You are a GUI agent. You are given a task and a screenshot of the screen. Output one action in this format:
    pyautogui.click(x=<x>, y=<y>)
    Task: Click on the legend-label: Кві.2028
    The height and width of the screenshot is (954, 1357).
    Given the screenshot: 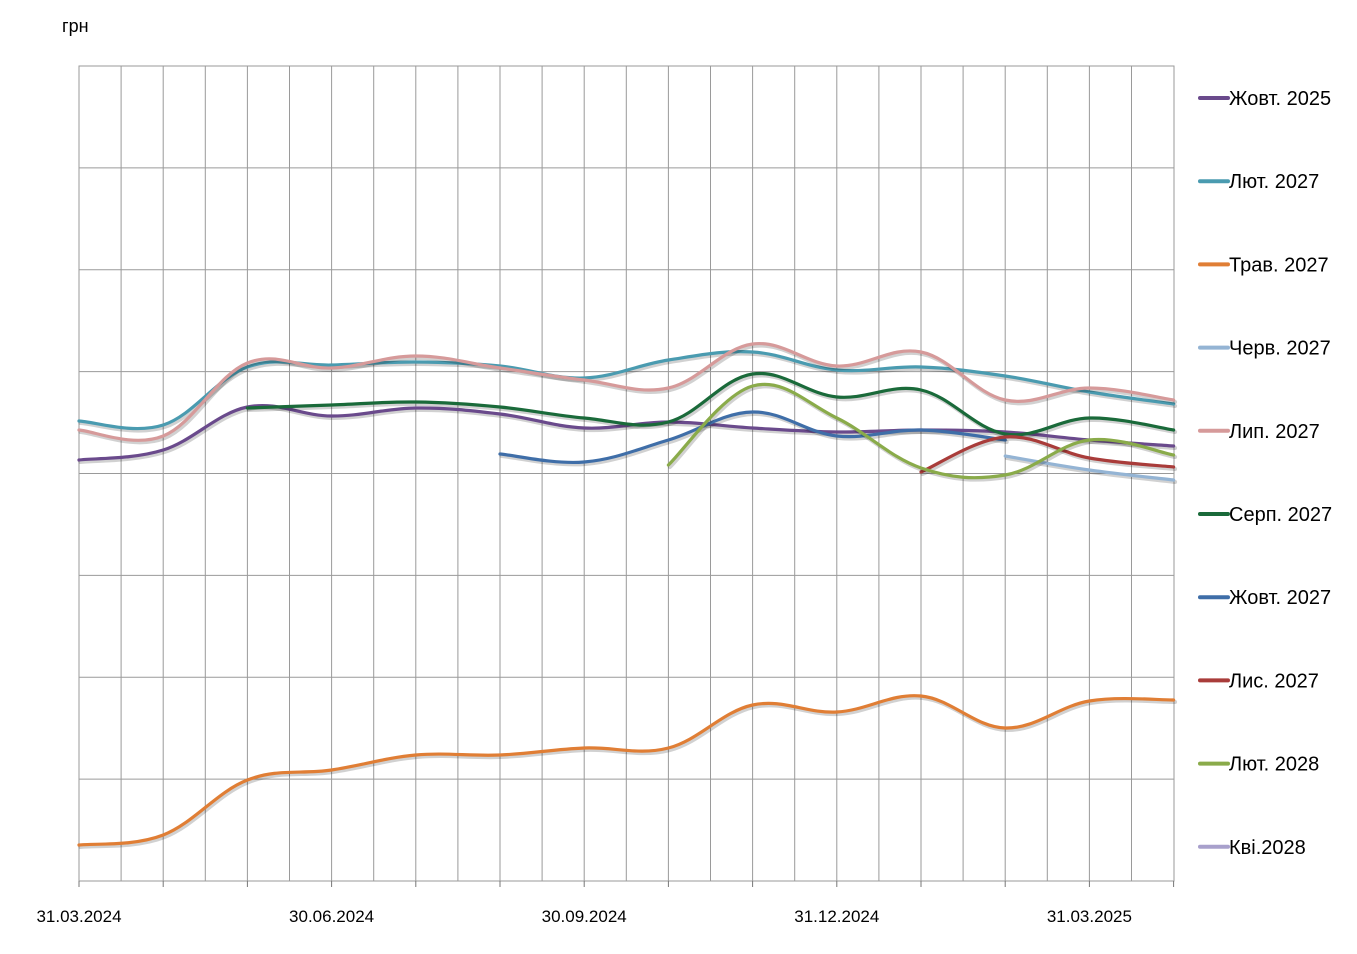 What is the action you would take?
    pyautogui.click(x=1267, y=848)
    